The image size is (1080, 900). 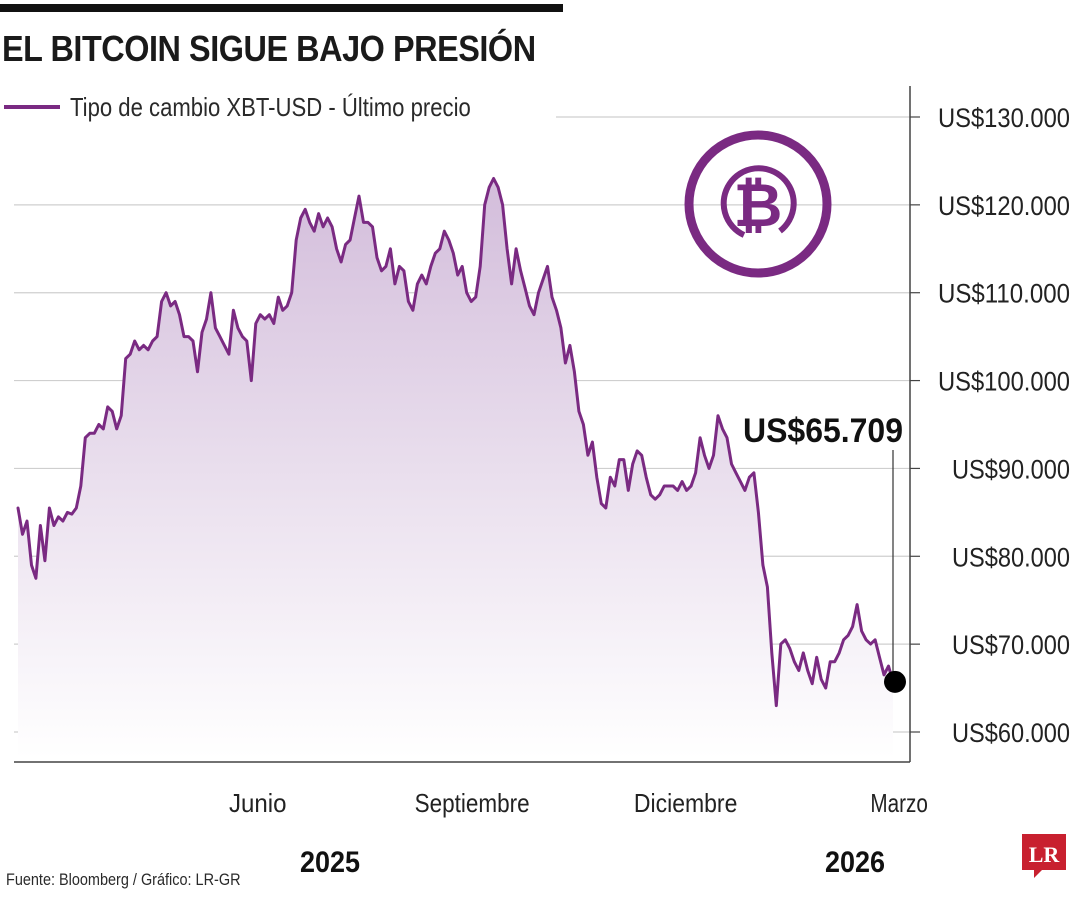 I want to click on chart-title: EL BITCOIN SIGUE BAJO PRESIÓN, so click(x=269, y=48).